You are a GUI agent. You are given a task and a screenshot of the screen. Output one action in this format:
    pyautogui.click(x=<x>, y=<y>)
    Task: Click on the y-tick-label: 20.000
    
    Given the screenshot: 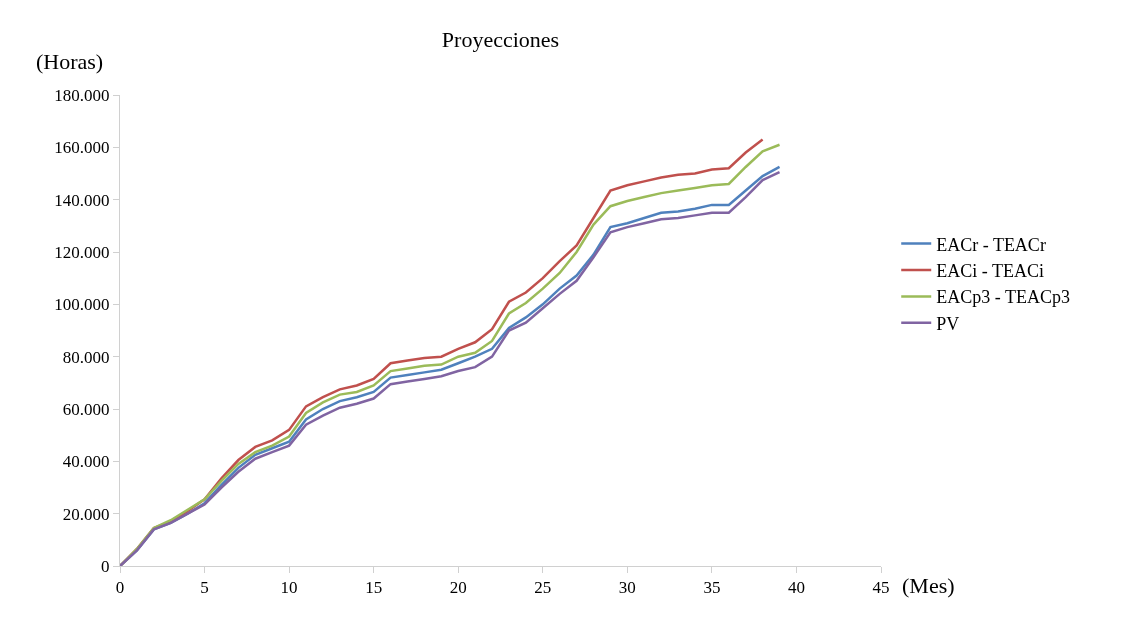 What is the action you would take?
    pyautogui.click(x=86, y=514)
    